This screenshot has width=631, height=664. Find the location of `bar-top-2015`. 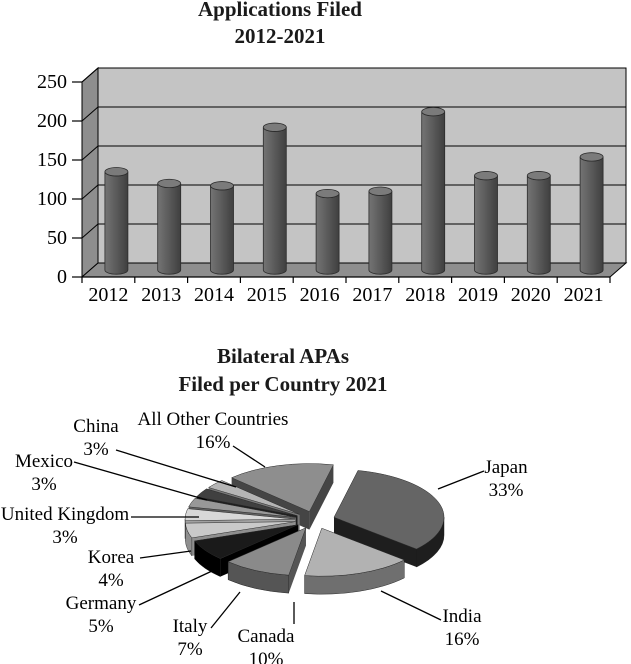

bar-top-2015 is located at coordinates (274, 127).